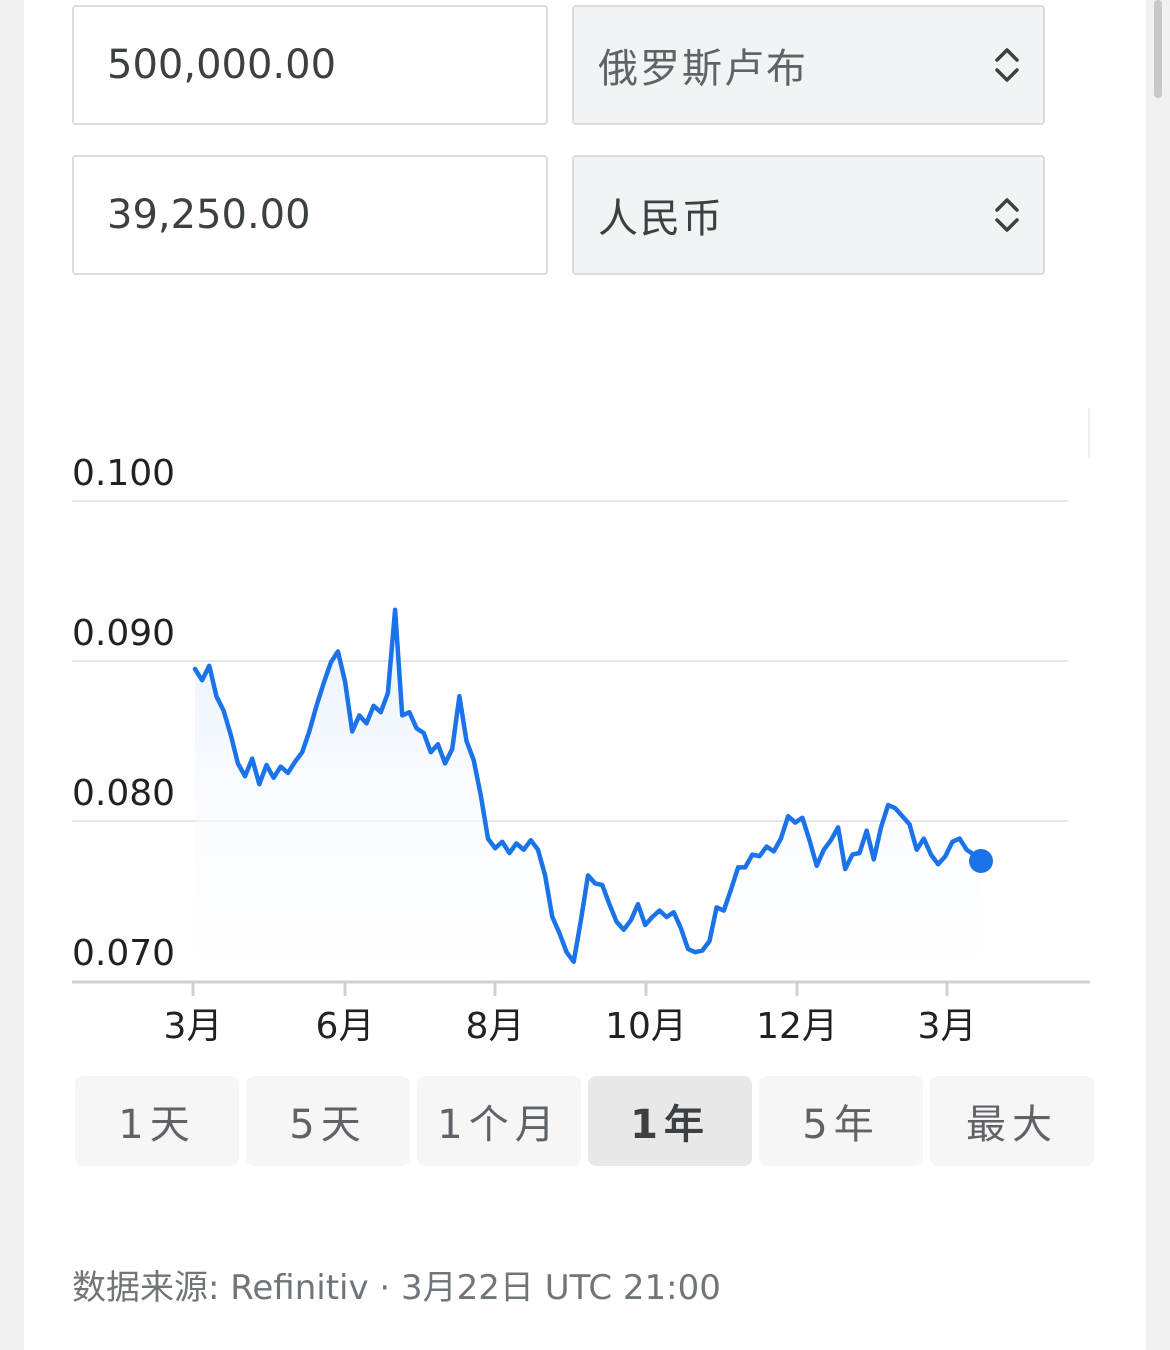 Image resolution: width=1170 pixels, height=1350 pixels. Describe the element at coordinates (1012, 1121) in the screenshot. I see `range-button: 最大` at that location.